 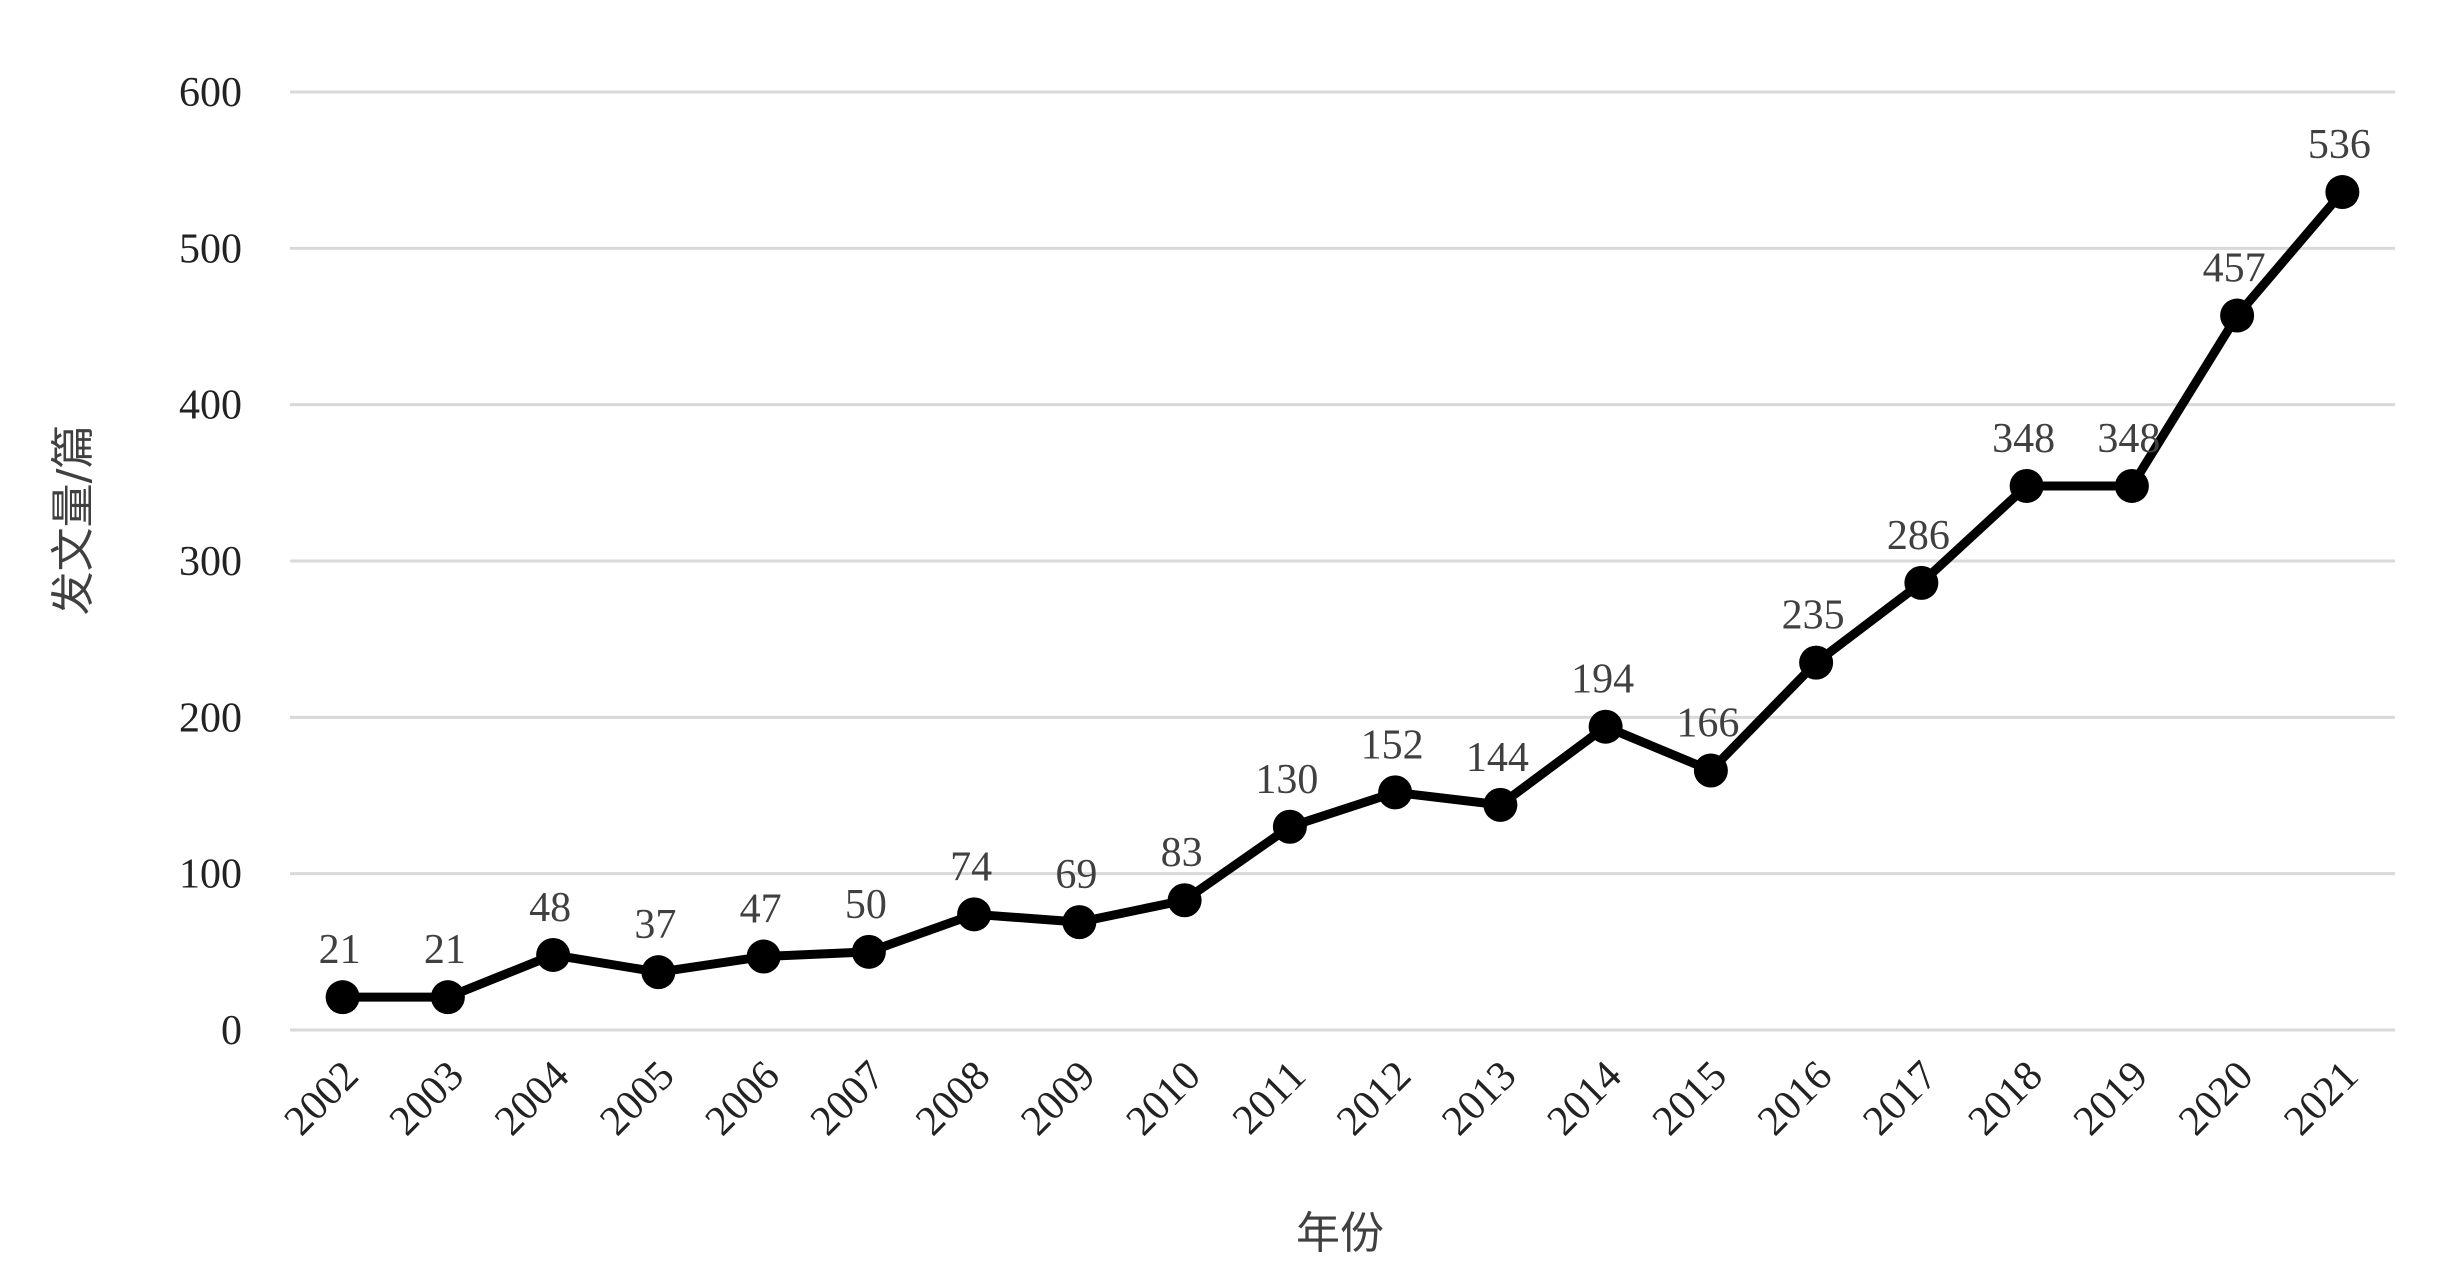 What do you see at coordinates (971, 867) in the screenshot?
I see `data-label: 74` at bounding box center [971, 867].